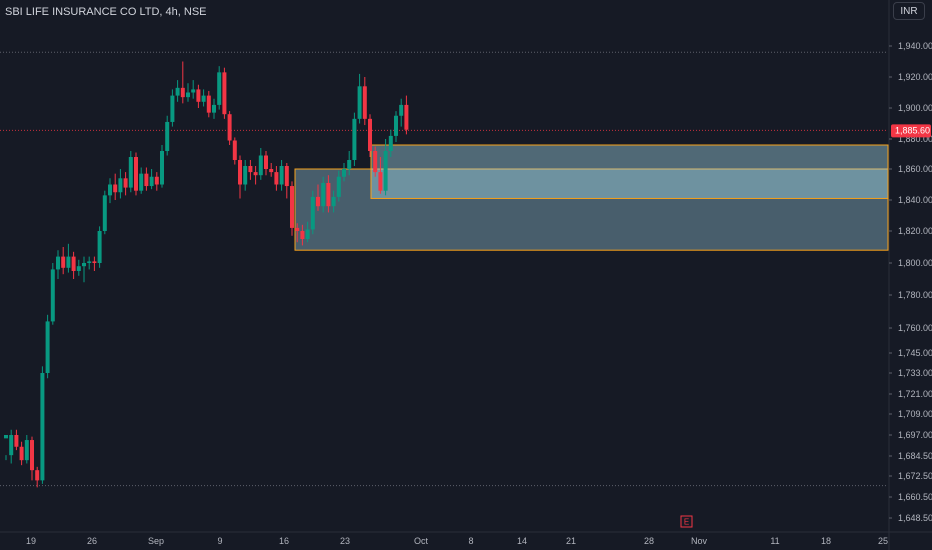 This screenshot has width=932, height=550. What do you see at coordinates (915, 518) in the screenshot?
I see `y-tick-label: 1,648.50` at bounding box center [915, 518].